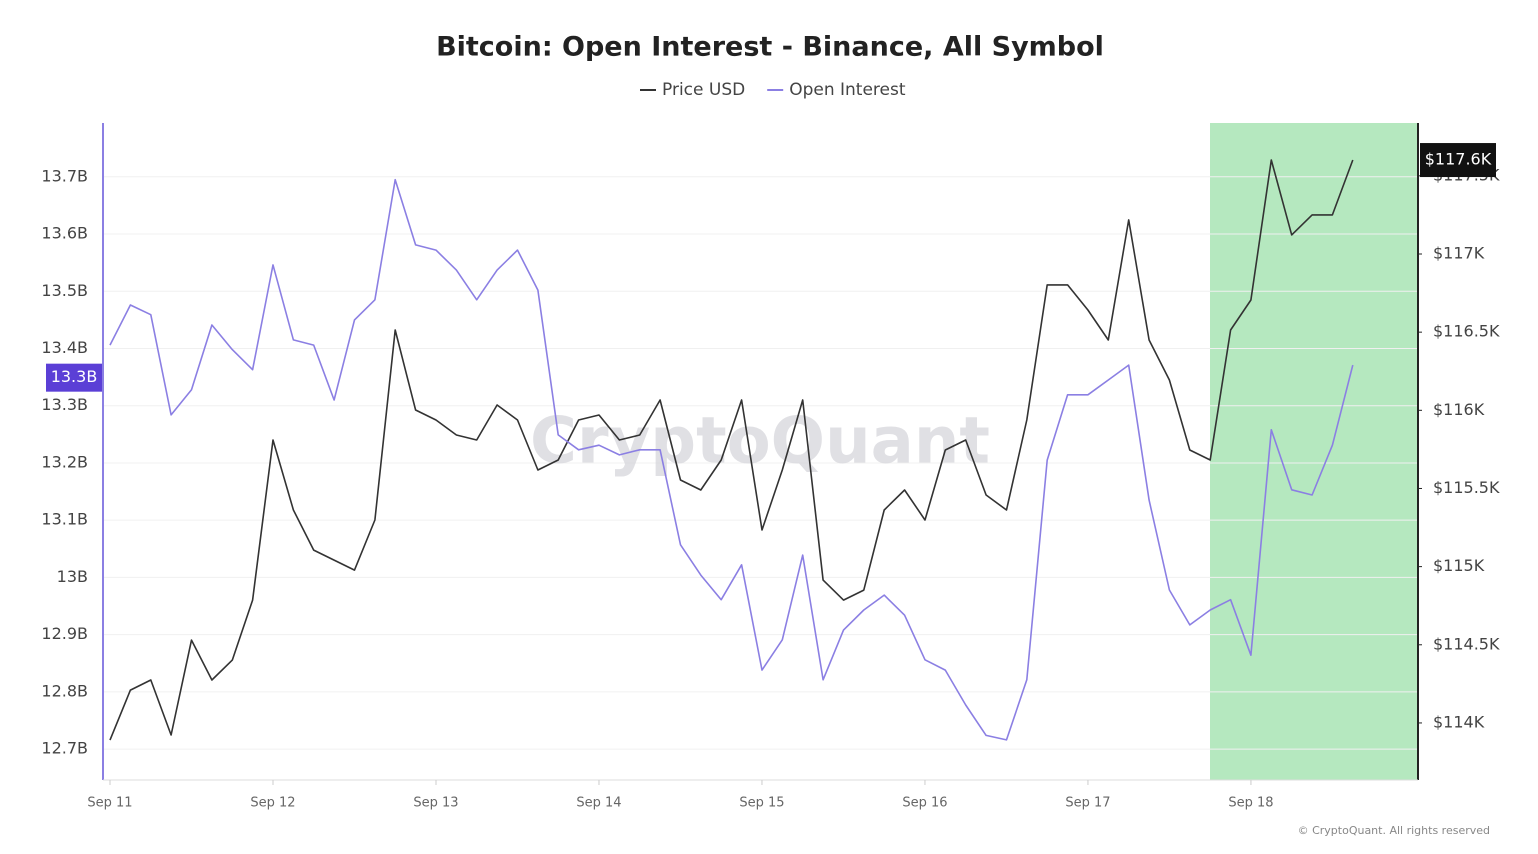 The image size is (1538, 854). I want to click on y-tick-label: 12.9B, so click(64, 633).